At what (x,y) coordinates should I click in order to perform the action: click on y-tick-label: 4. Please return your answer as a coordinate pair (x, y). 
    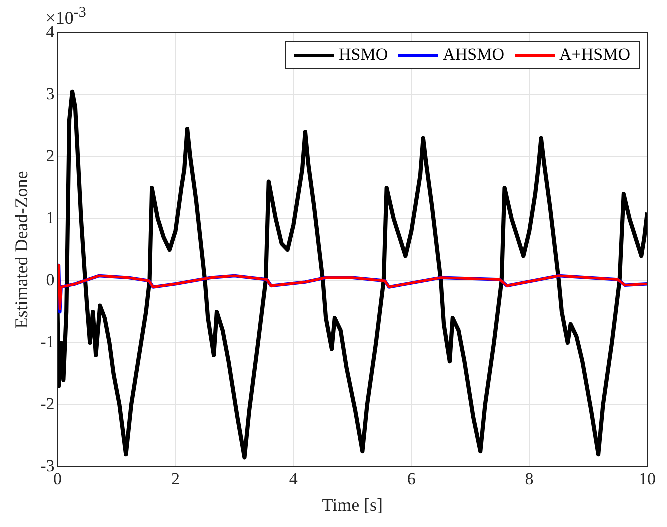
    Looking at the image, I should click on (51, 32).